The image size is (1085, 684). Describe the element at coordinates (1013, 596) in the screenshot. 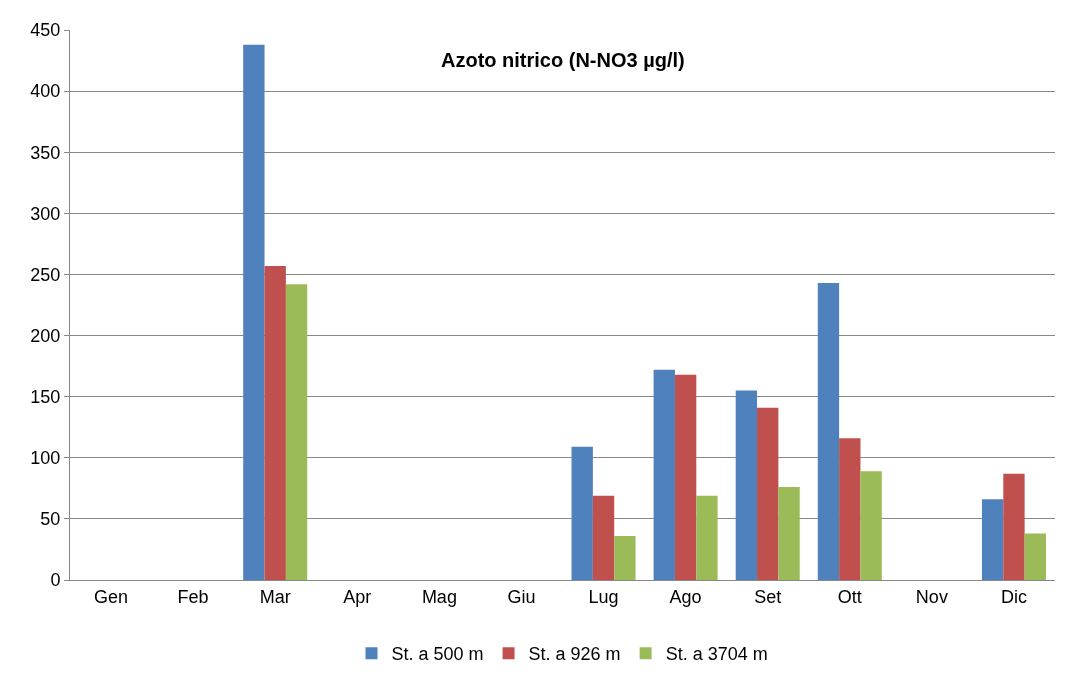

I see `x-tick-label: Dic` at that location.